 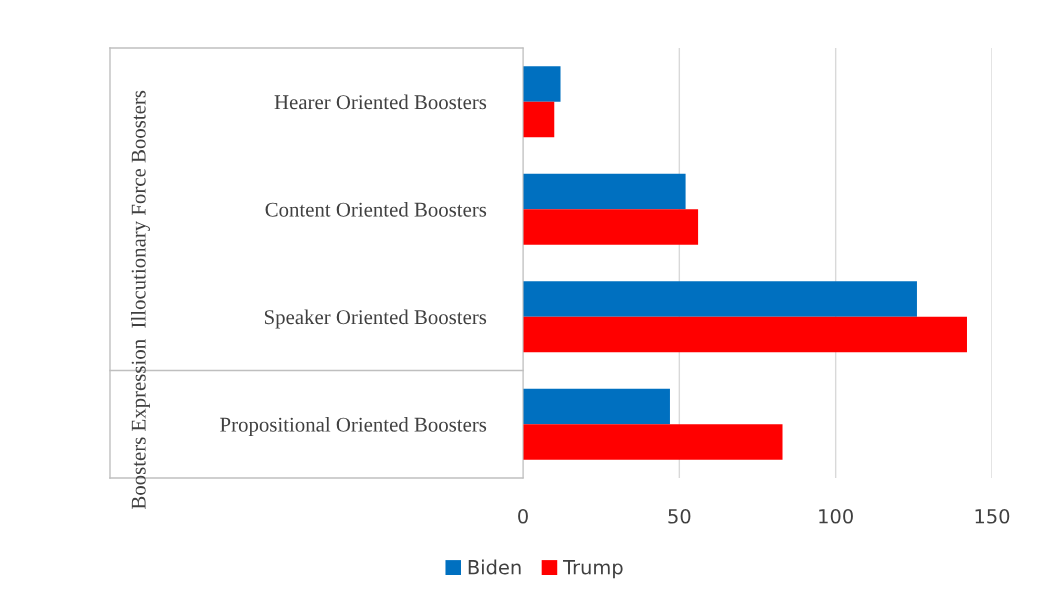 What do you see at coordinates (494, 567) in the screenshot?
I see `legend-label: Biden` at bounding box center [494, 567].